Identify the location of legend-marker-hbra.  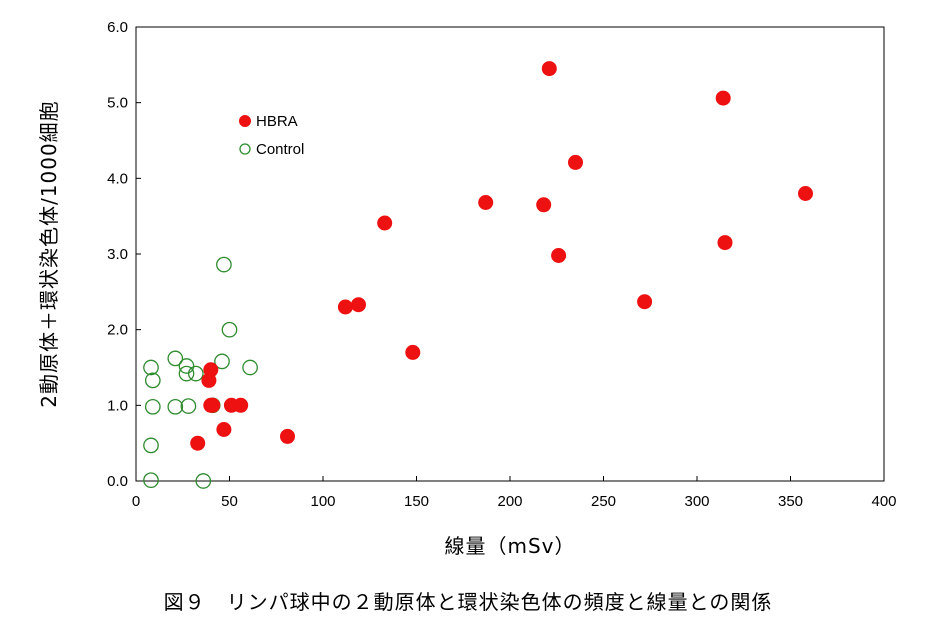
(245, 121).